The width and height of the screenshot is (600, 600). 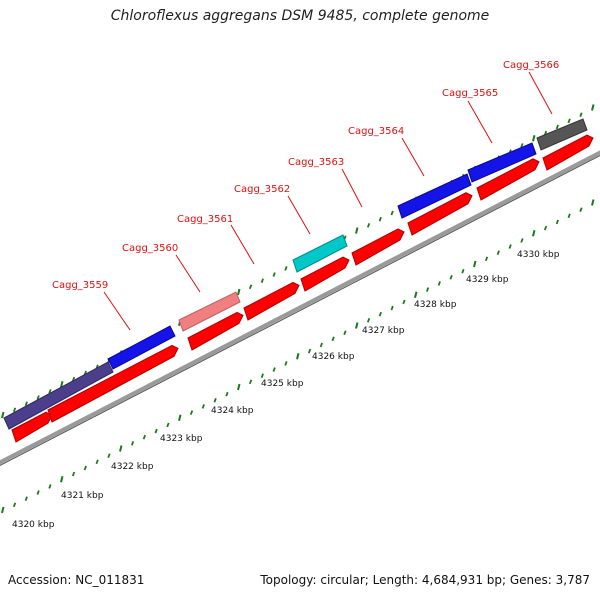 I want to click on gene-label: Cagg_3562, so click(x=262, y=189).